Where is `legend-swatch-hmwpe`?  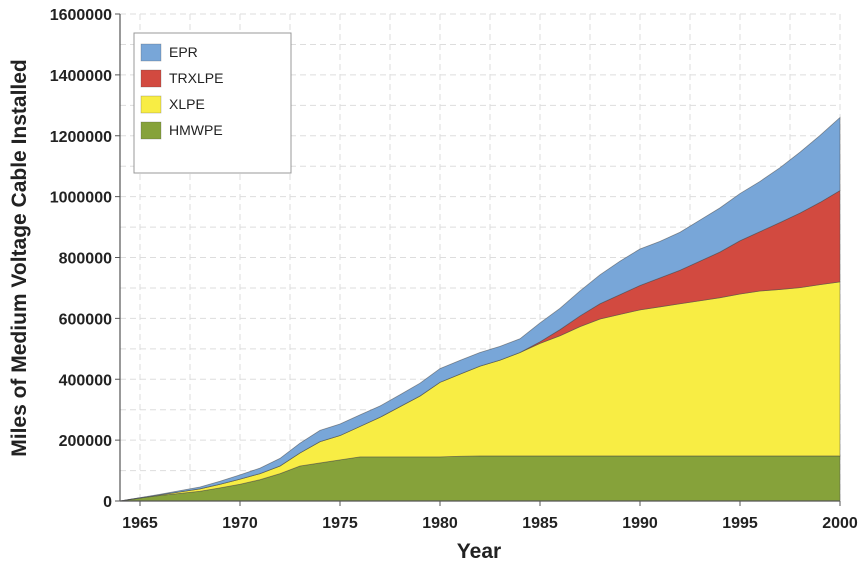 legend-swatch-hmwpe is located at coordinates (151, 130).